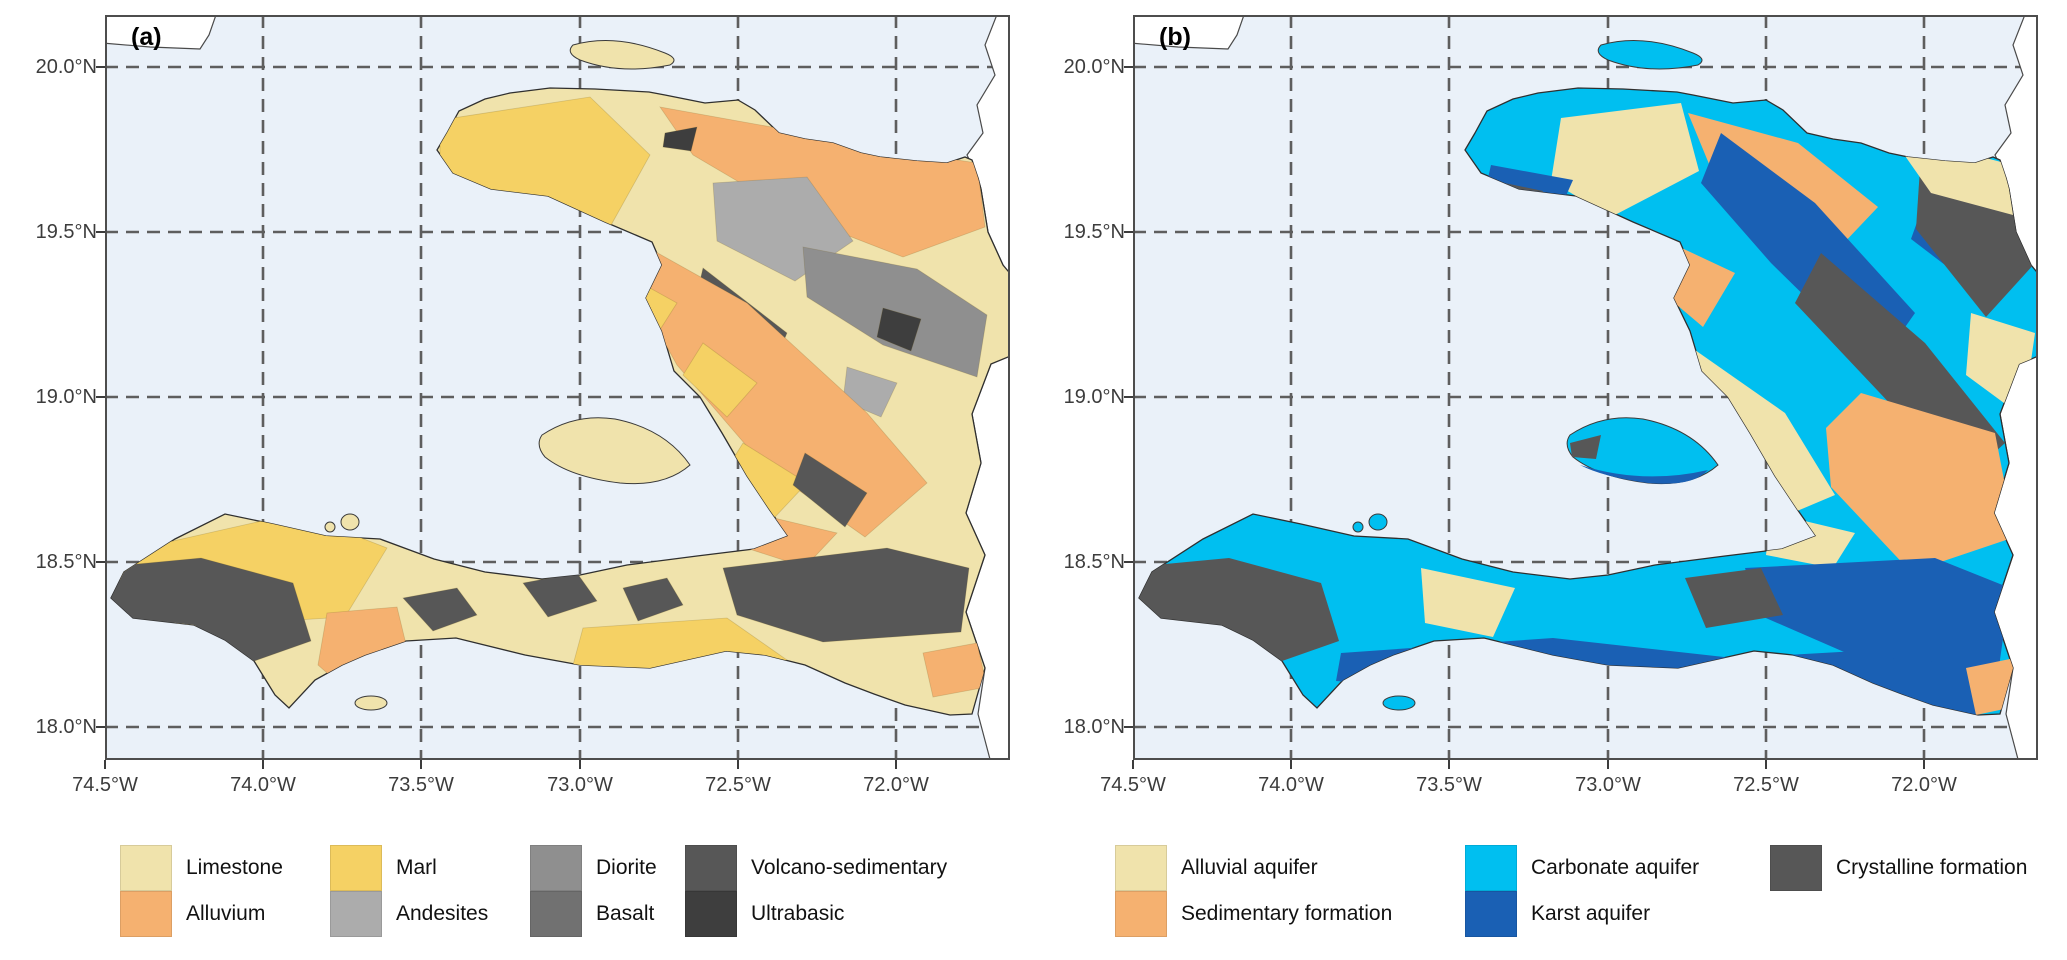 This screenshot has height=960, width=2067. What do you see at coordinates (146, 868) in the screenshot?
I see `limestone-swatch` at bounding box center [146, 868].